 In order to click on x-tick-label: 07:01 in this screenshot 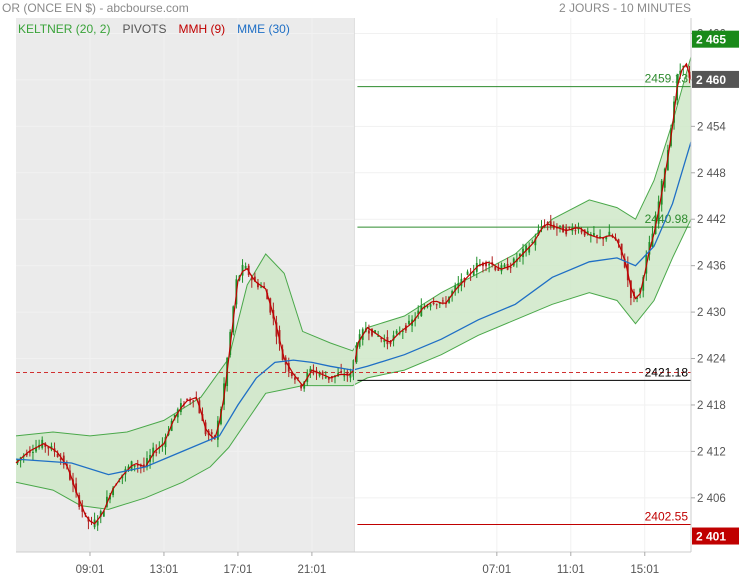, I will do `click(496, 570)`.